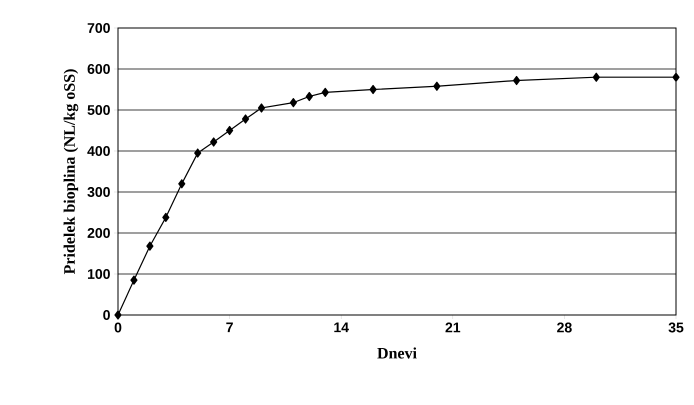 This screenshot has width=694, height=405. What do you see at coordinates (99, 110) in the screenshot?
I see `y-tick-label: 500` at bounding box center [99, 110].